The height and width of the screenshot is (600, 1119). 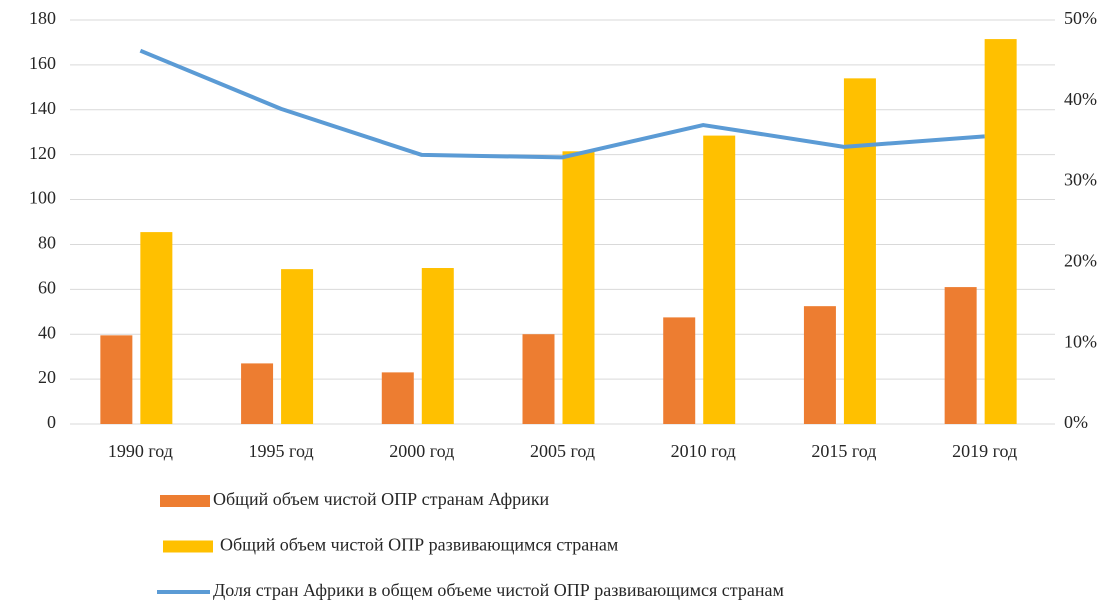 What do you see at coordinates (51, 422) in the screenshot?
I see `y-tick-label: 0` at bounding box center [51, 422].